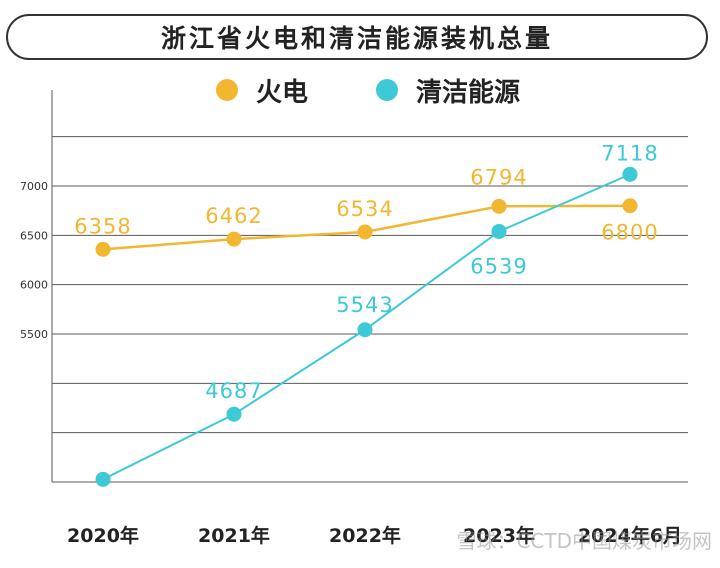  Describe the element at coordinates (34, 334) in the screenshot. I see `y-tick-label: 5500` at that location.